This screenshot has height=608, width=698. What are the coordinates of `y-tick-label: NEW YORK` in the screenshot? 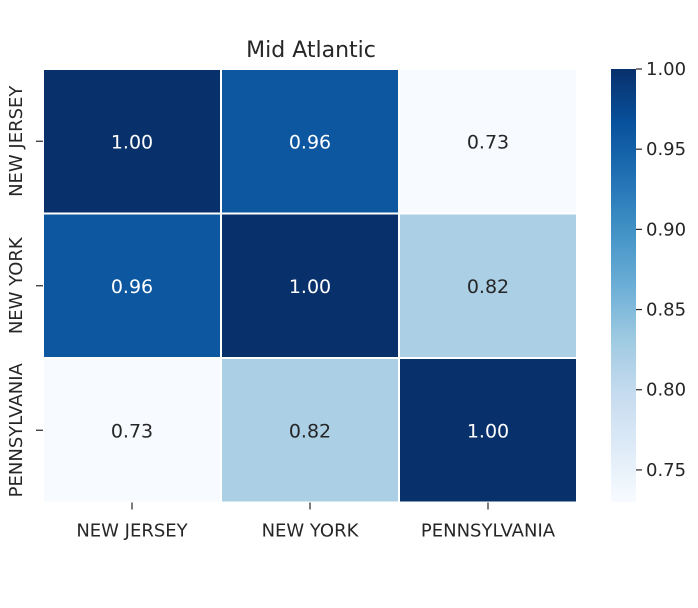 It's located at (16, 285).